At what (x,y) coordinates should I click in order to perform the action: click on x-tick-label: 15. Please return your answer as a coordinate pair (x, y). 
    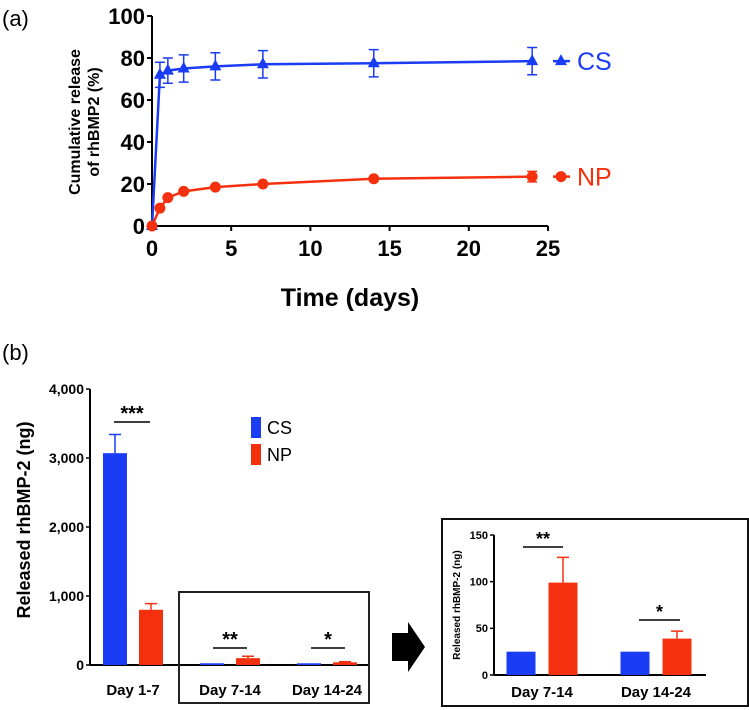
    Looking at the image, I should click on (389, 248).